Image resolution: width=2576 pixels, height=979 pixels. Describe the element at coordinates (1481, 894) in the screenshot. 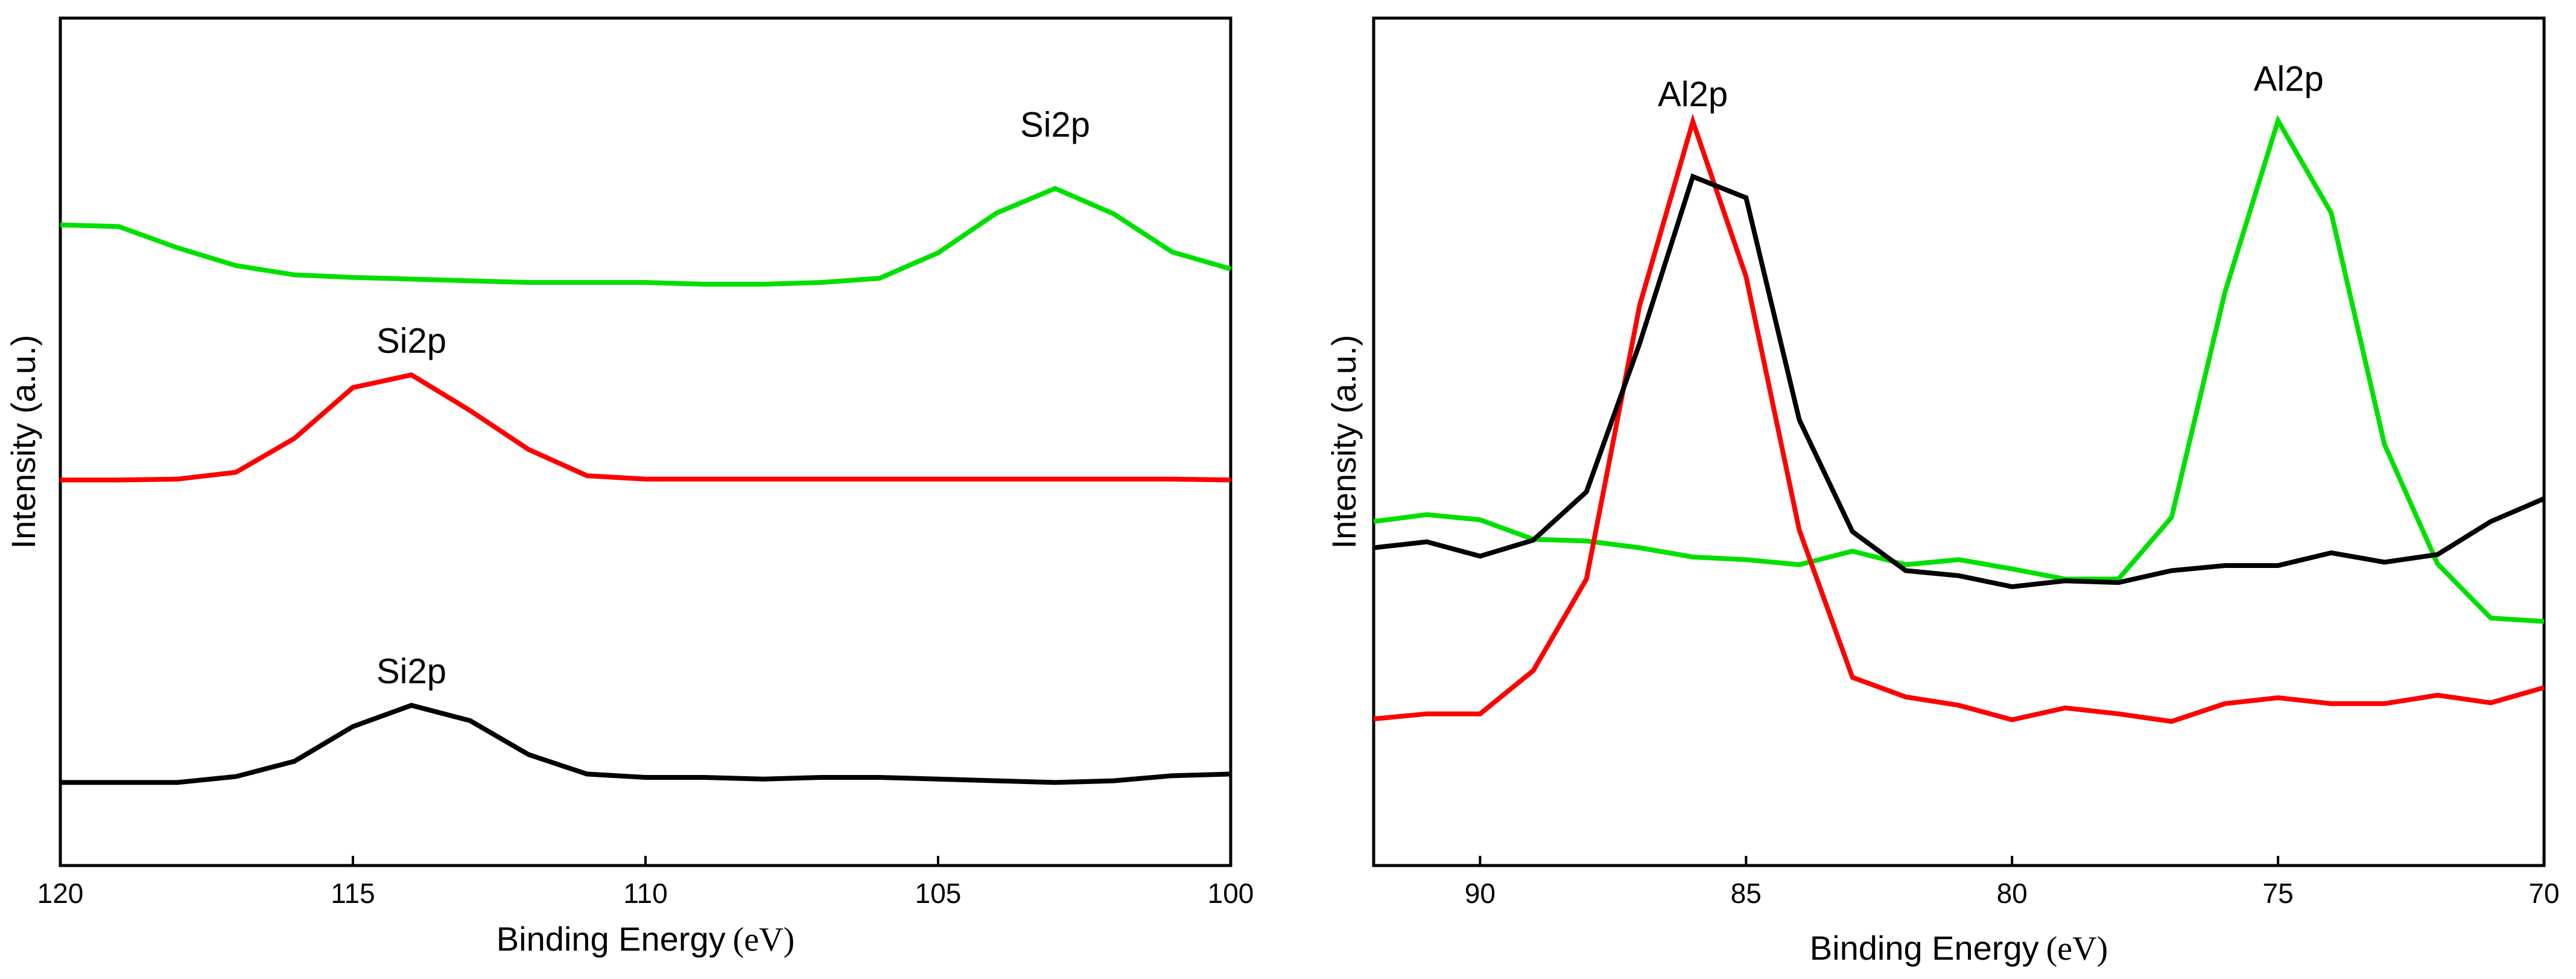

I see `x-tick-label: 90` at that location.